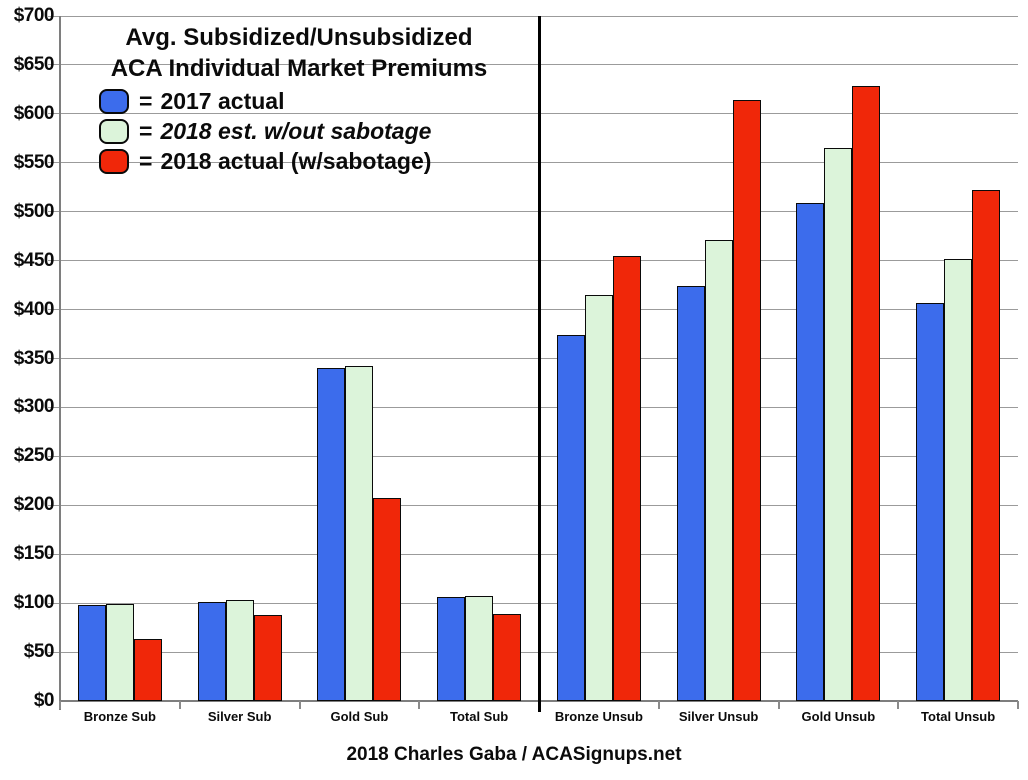 Image resolution: width=1028 pixels, height=780 pixels. I want to click on y-axis-label-450: $450, so click(34, 260).